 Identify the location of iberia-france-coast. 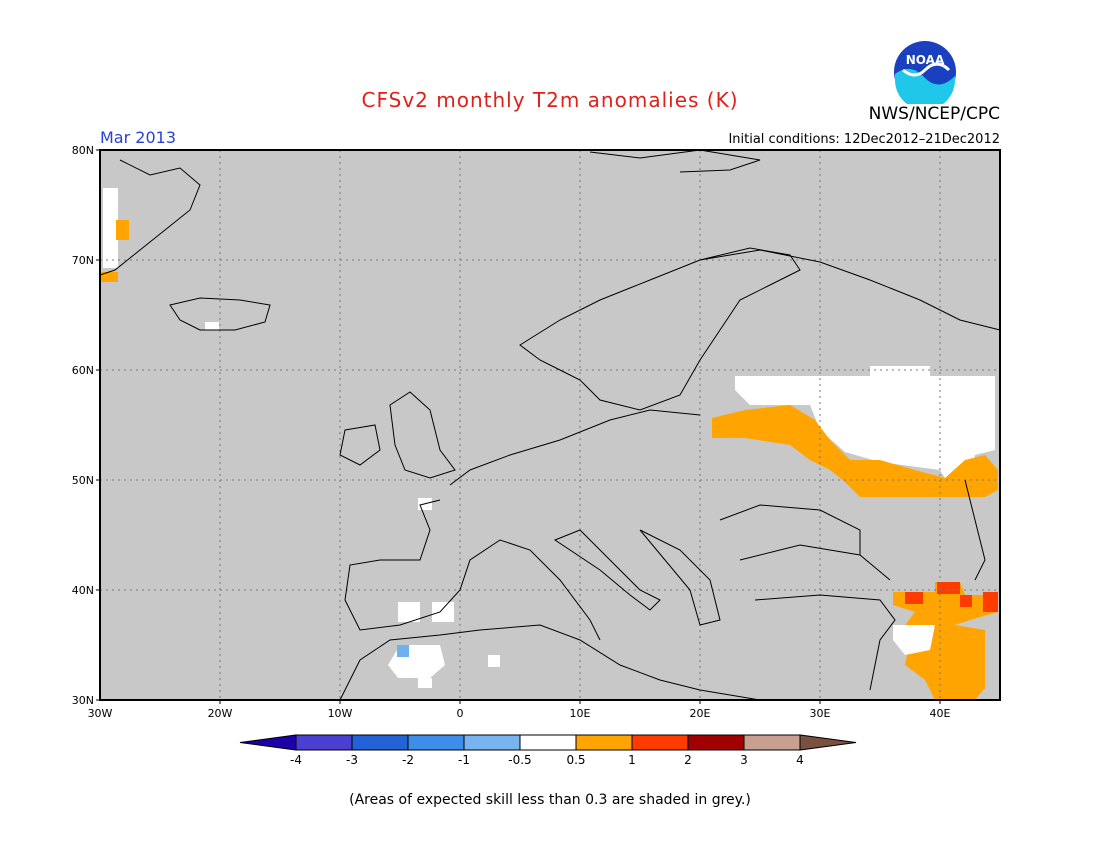
(472, 570).